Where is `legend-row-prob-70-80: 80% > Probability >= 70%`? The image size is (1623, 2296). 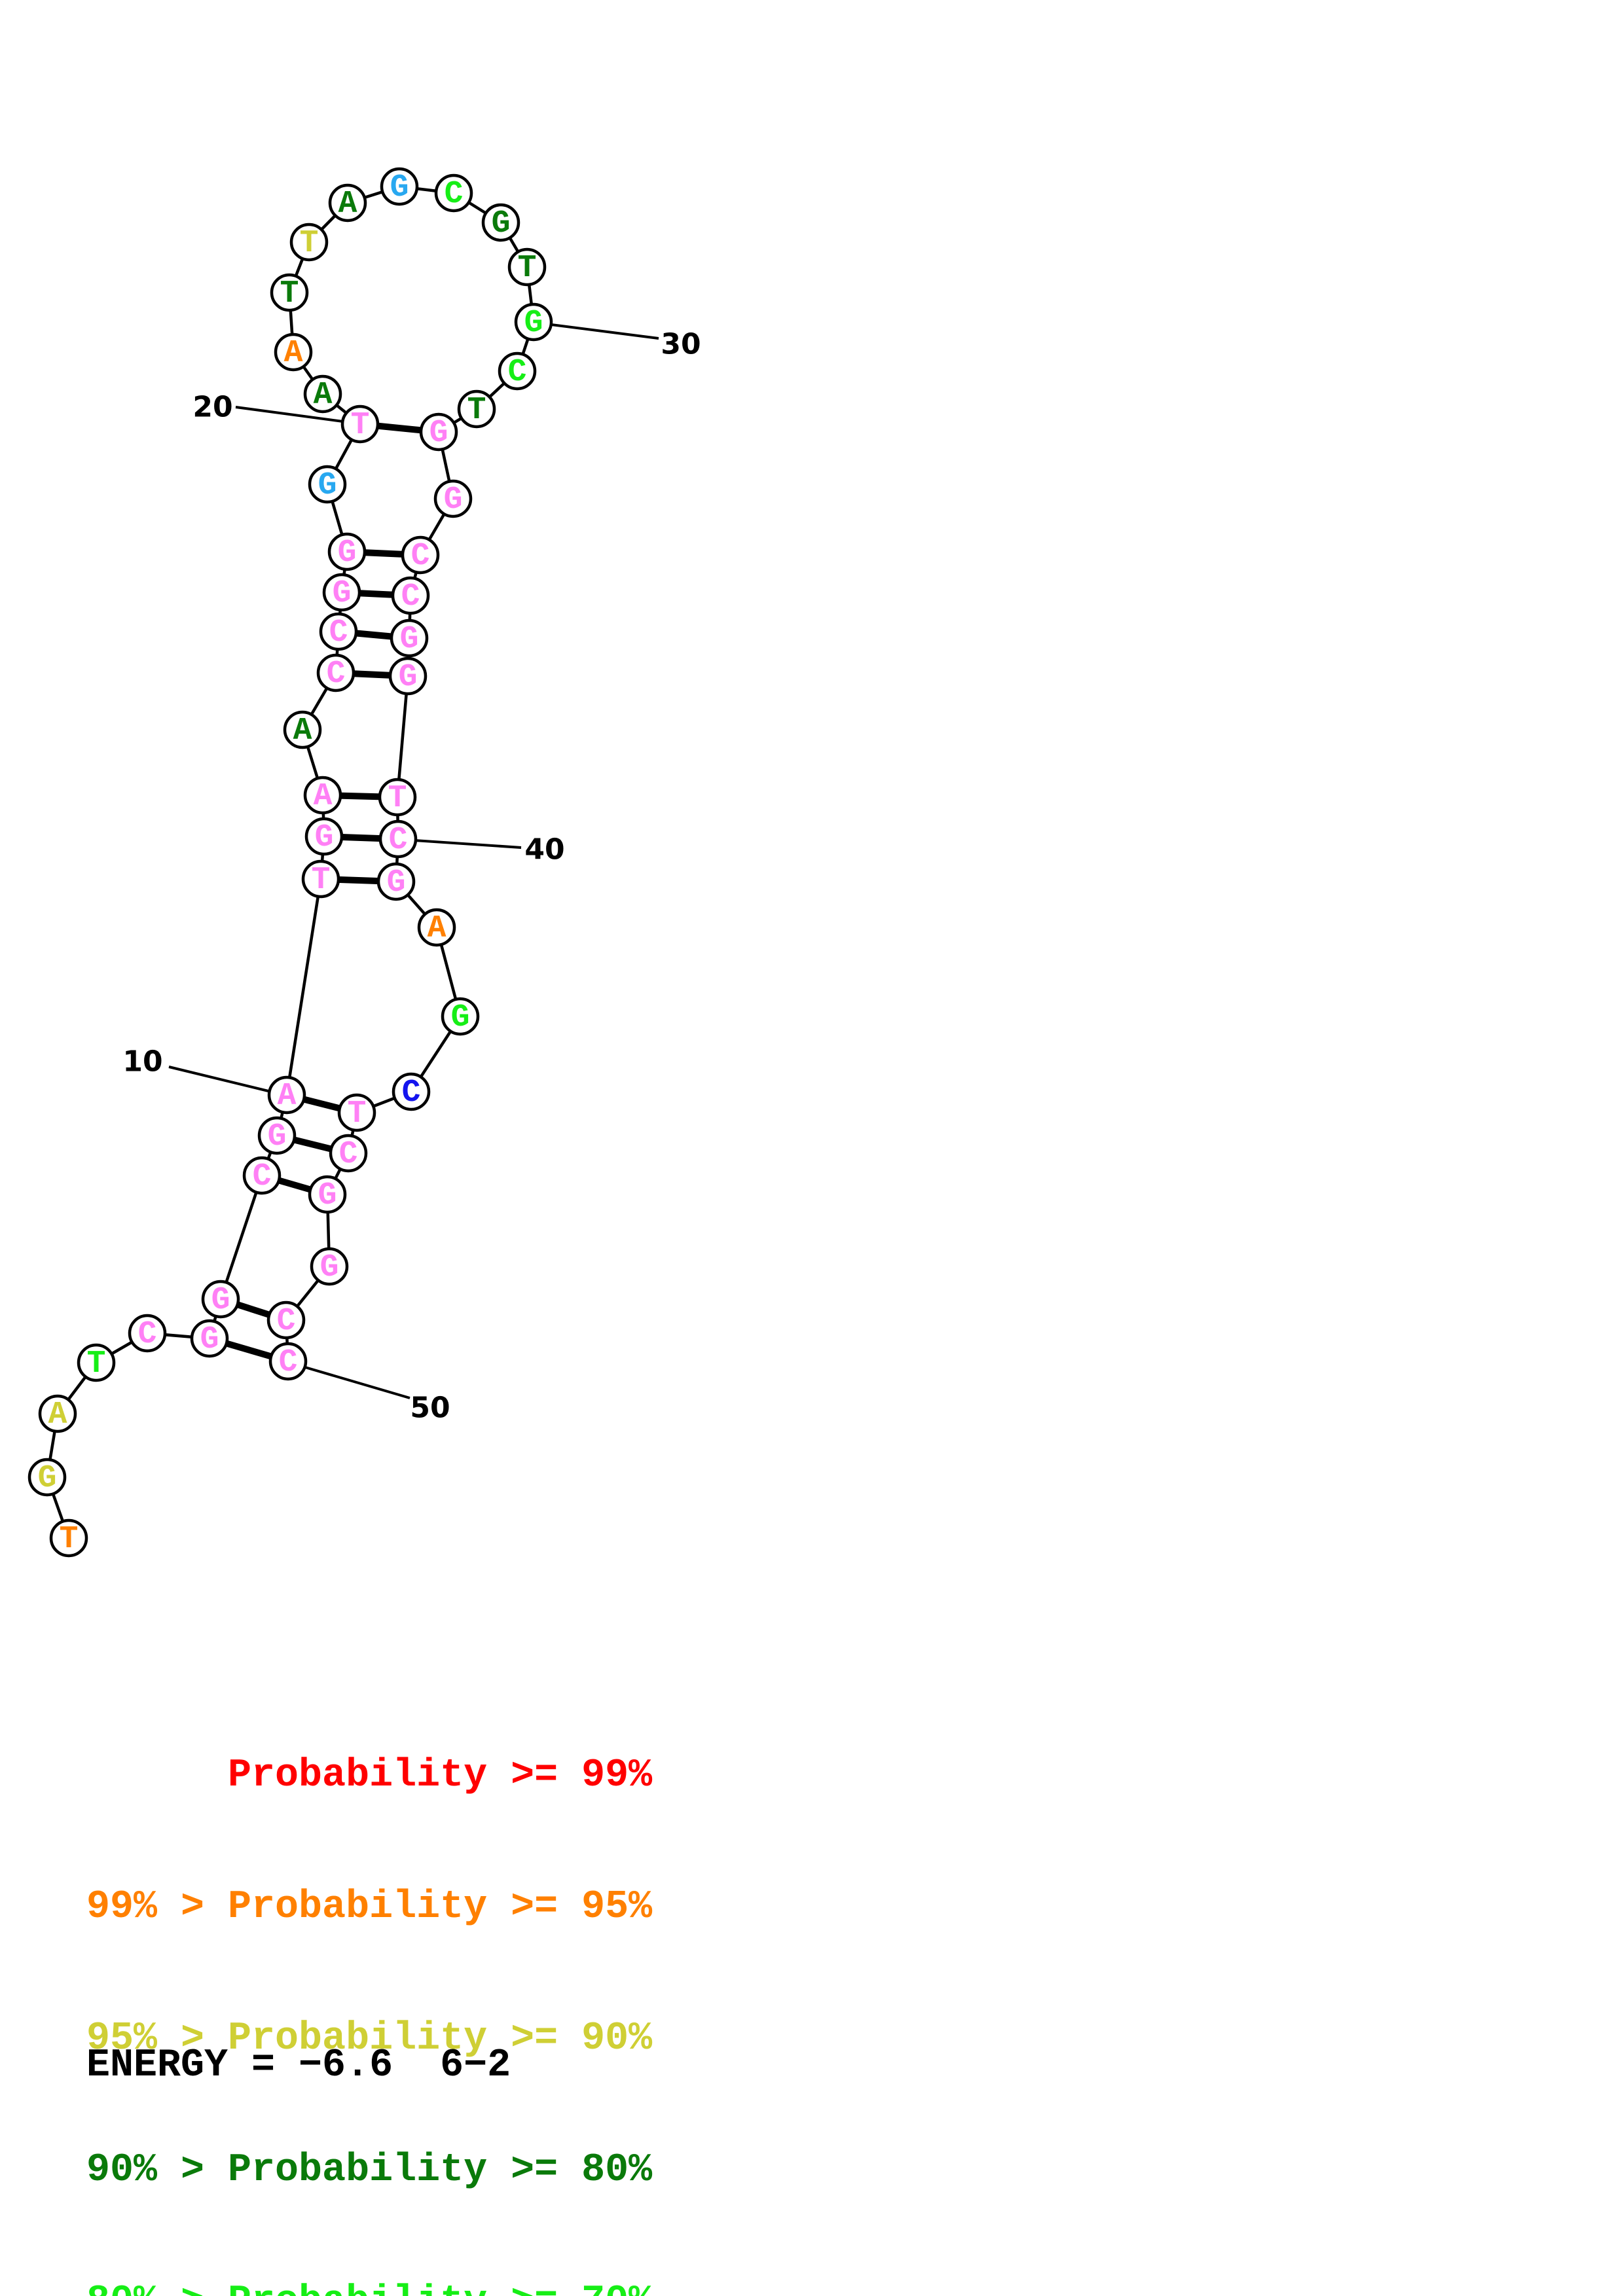 legend-row-prob-70-80: 80% > Probability >= 70% is located at coordinates (369, 2288).